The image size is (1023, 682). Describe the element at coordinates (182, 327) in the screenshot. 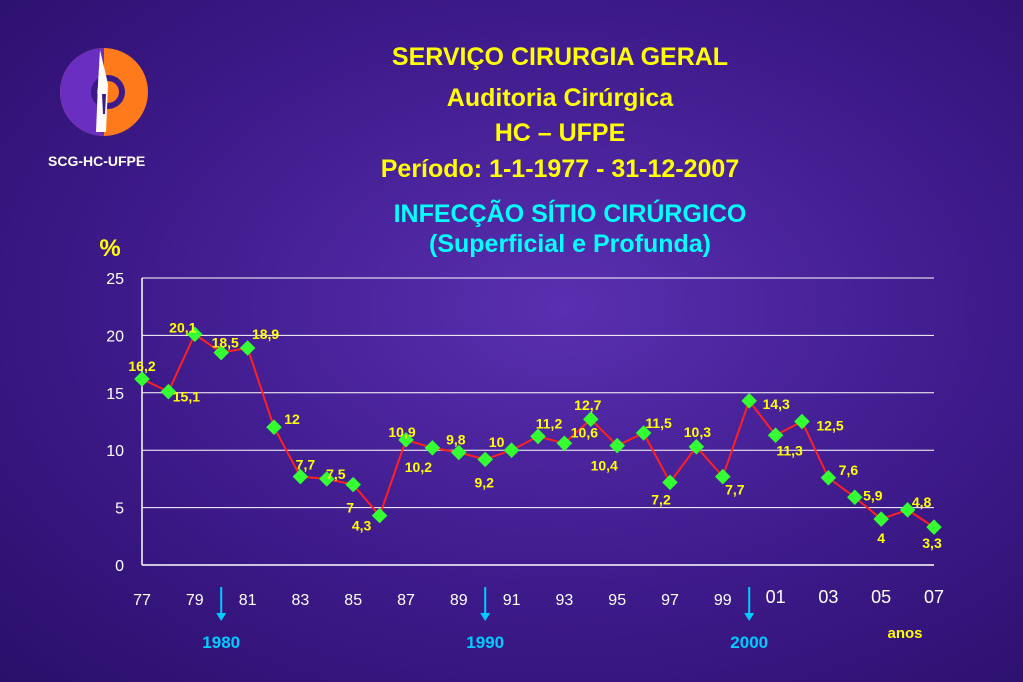

I see `data-label: 20,1` at that location.